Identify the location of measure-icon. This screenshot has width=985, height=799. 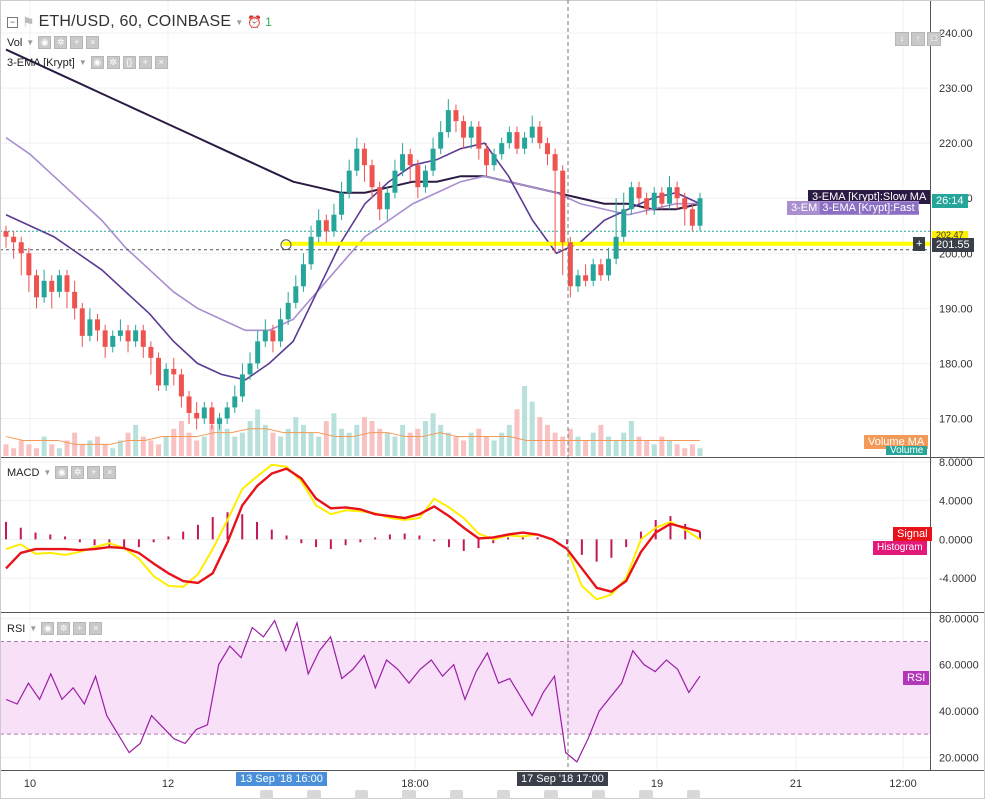
(456, 794).